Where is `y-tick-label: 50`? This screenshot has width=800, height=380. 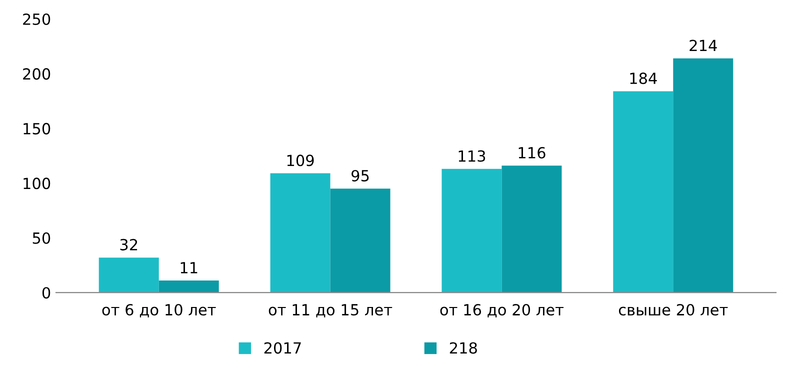 y-tick-label: 50 is located at coordinates (41, 238).